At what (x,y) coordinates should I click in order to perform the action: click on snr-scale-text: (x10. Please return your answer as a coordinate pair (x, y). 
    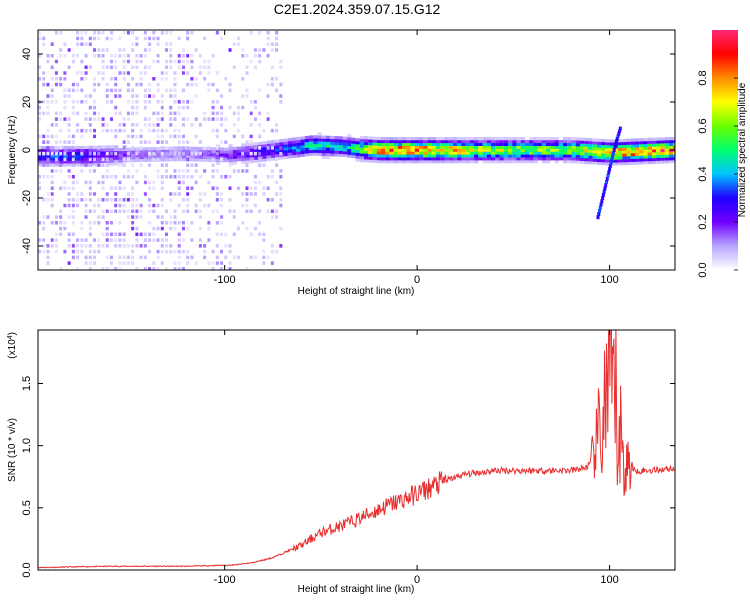
    Looking at the image, I should click on (12, 349).